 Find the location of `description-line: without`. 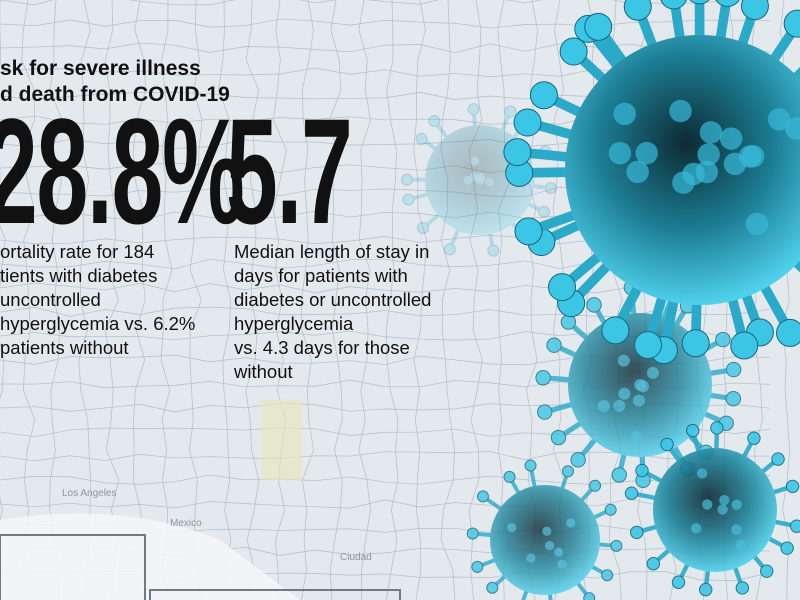

description-line: without is located at coordinates (263, 371).